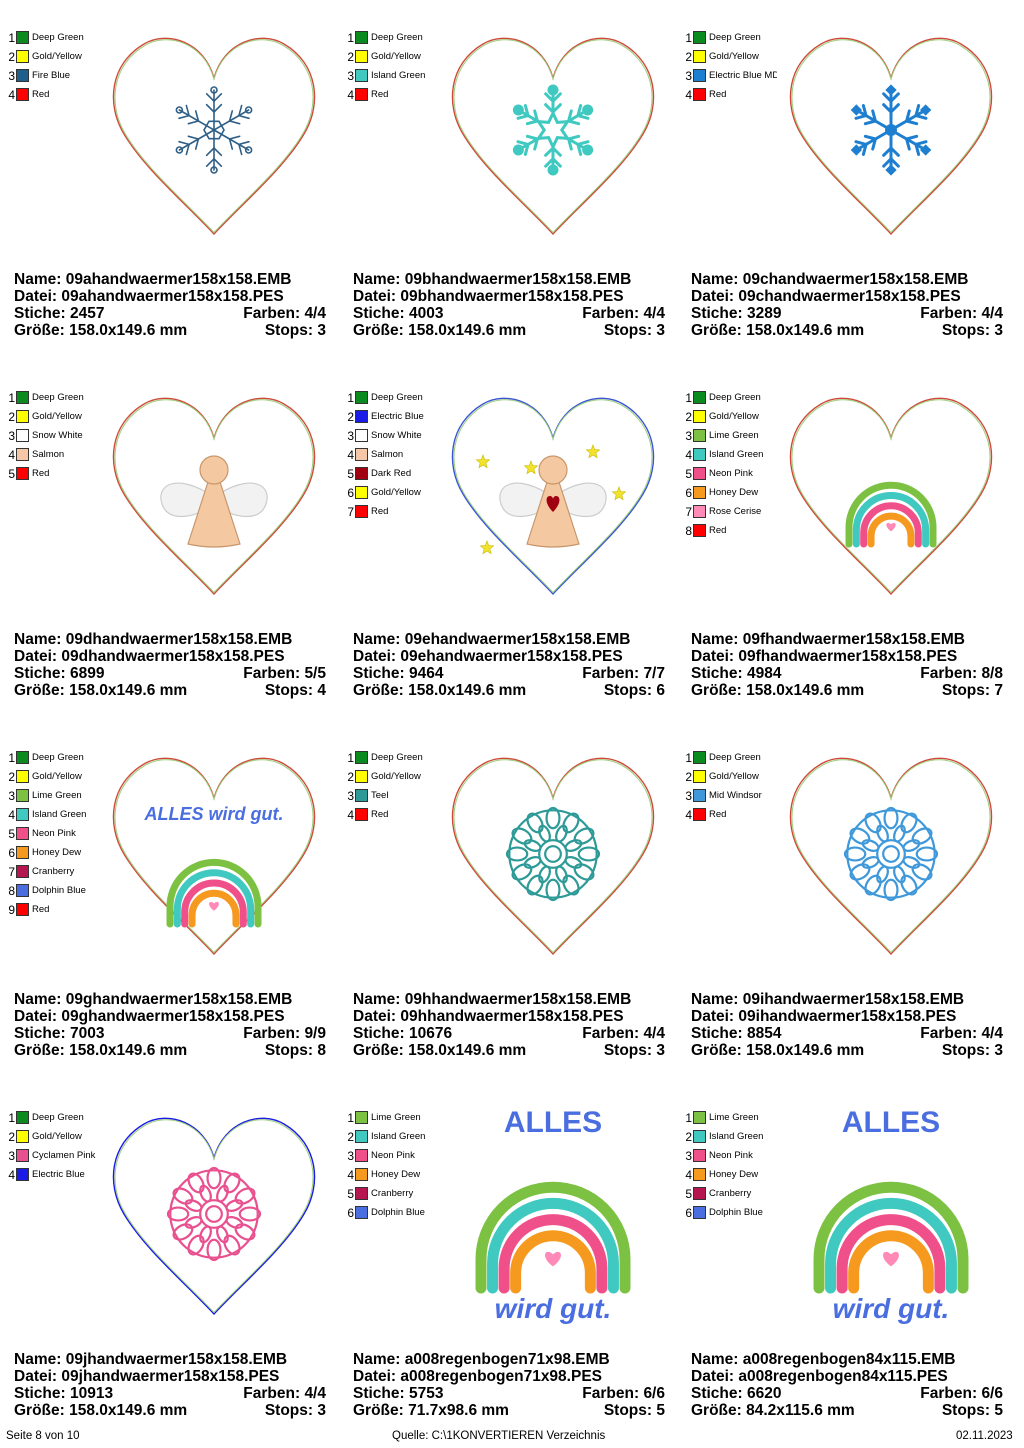 The image size is (1024, 1448). Describe the element at coordinates (179, 999) in the screenshot. I see `design-name-value: 09ghandwaermer158x158.EMB` at that location.